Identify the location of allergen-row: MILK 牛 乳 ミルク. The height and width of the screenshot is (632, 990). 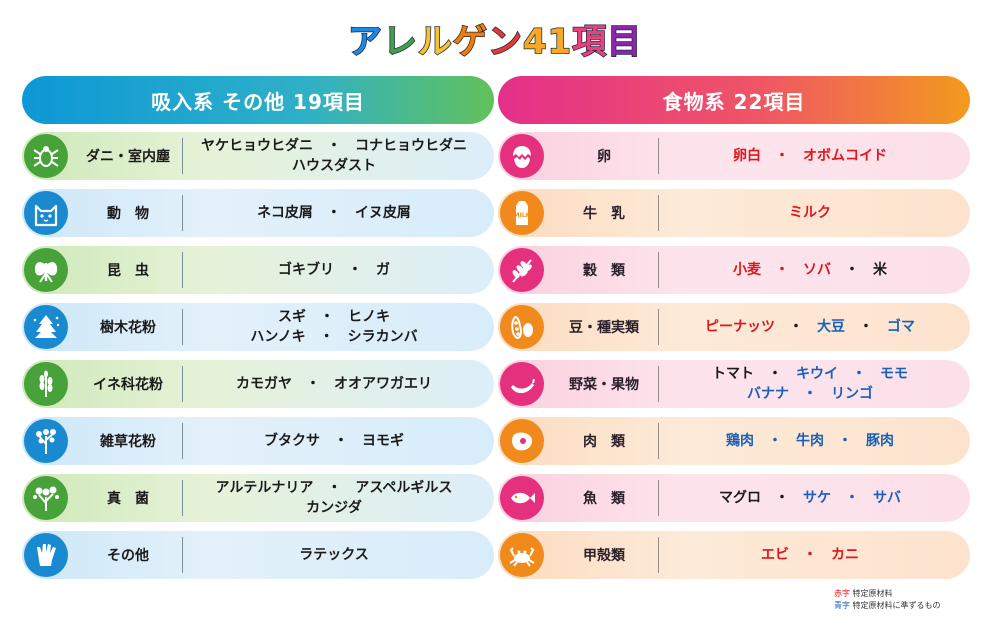
(734, 213).